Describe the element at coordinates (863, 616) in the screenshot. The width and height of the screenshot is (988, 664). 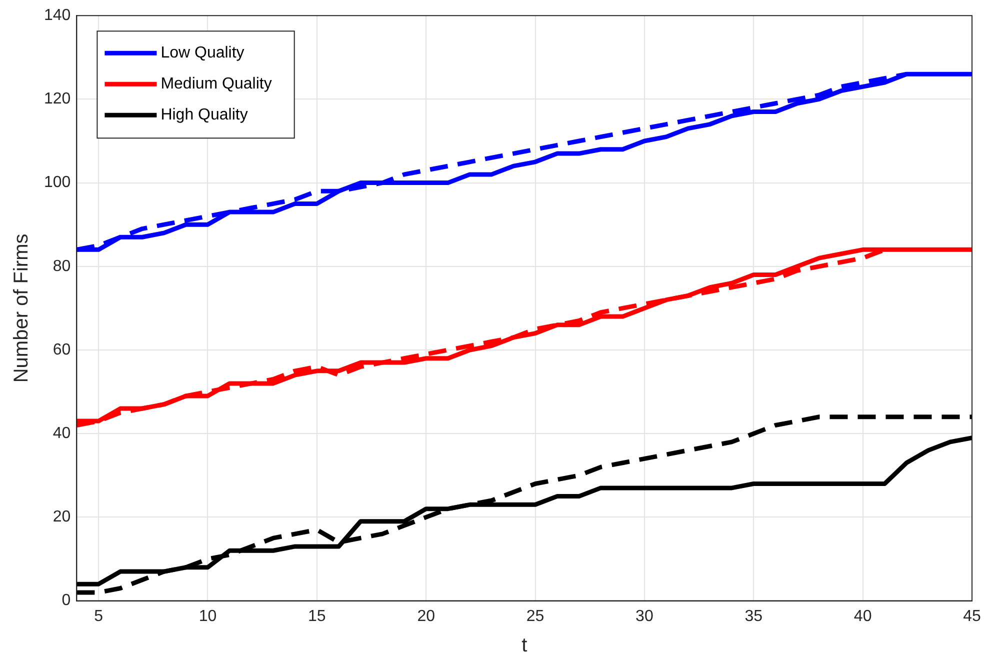
I see `x-tick-label: 40` at that location.